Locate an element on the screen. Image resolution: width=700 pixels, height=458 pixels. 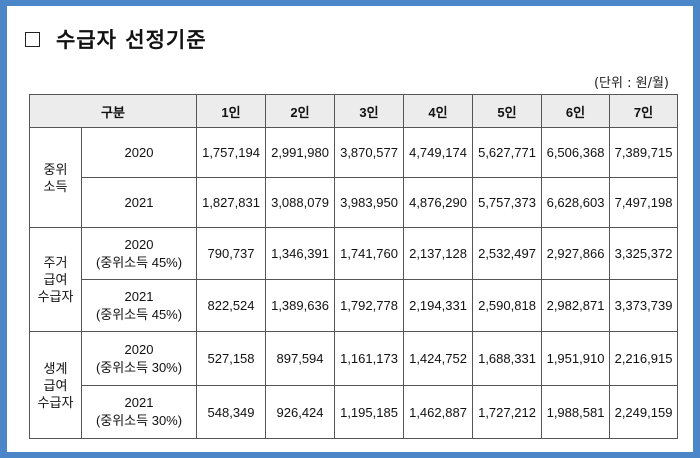
title-text: 수급자 선정기준 is located at coordinates (131, 40).